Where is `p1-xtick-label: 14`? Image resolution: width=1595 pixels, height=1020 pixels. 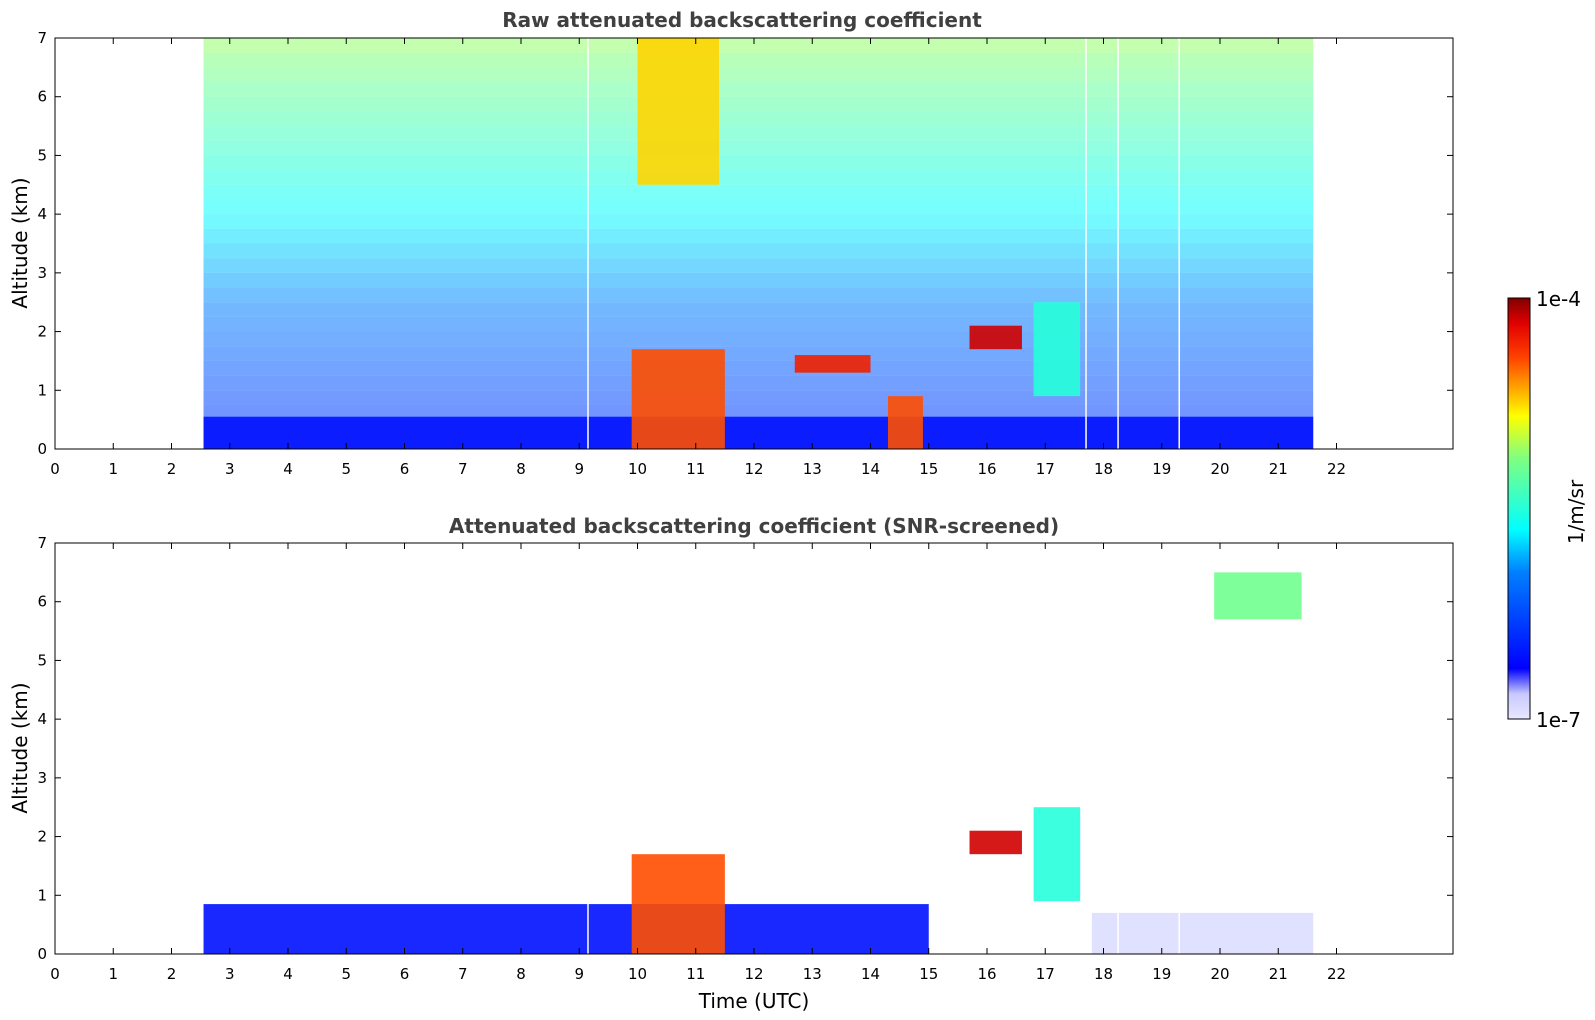 p1-xtick-label: 14 is located at coordinates (870, 469).